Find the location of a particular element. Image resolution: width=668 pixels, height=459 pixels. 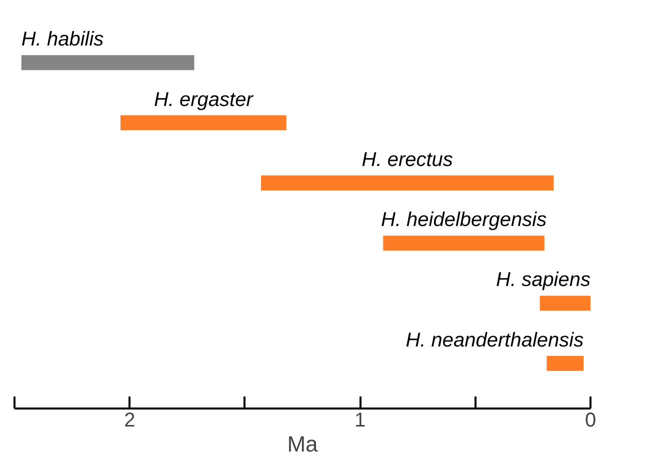

y-tick-label: H. neanderthalensis is located at coordinates (495, 340).